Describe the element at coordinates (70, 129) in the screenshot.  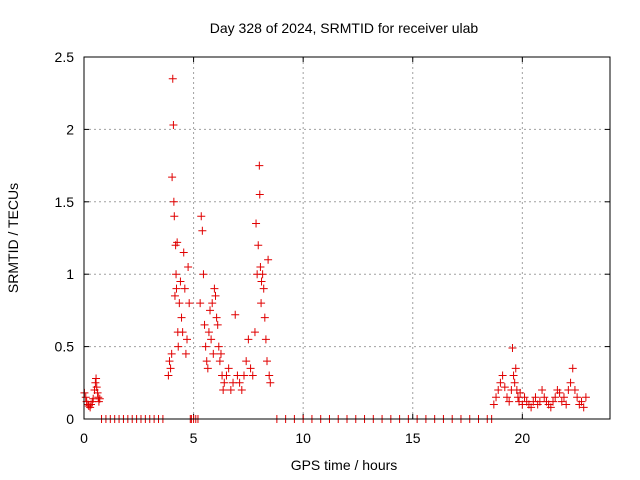
I see `y-tick-label: 2` at that location.